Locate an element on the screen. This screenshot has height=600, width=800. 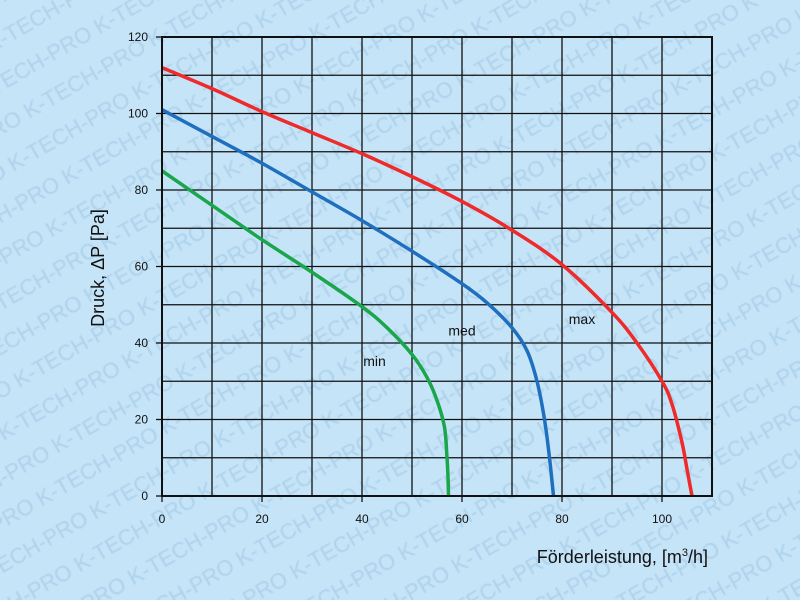
x-tick-label: 60 is located at coordinates (462, 519).